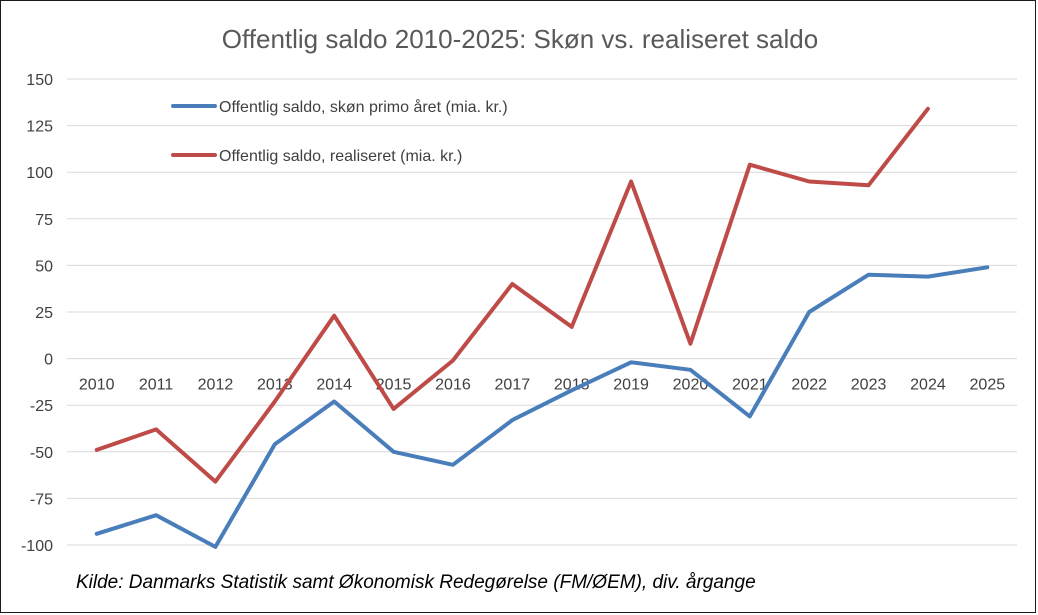  Describe the element at coordinates (44, 220) in the screenshot. I see `y-tick-label: 75` at that location.